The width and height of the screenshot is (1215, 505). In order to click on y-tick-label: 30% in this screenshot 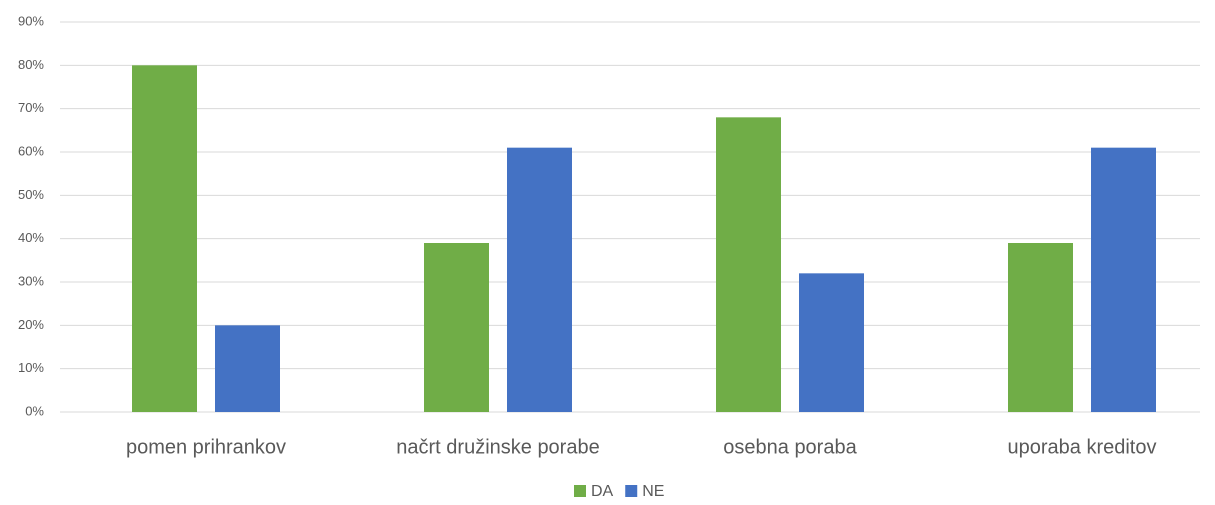, I will do `click(31, 280)`.